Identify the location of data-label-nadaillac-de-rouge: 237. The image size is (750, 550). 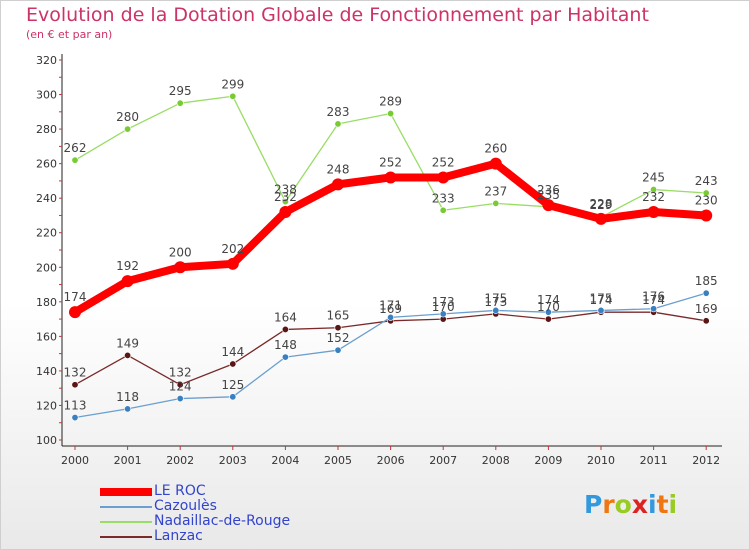
(495, 191).